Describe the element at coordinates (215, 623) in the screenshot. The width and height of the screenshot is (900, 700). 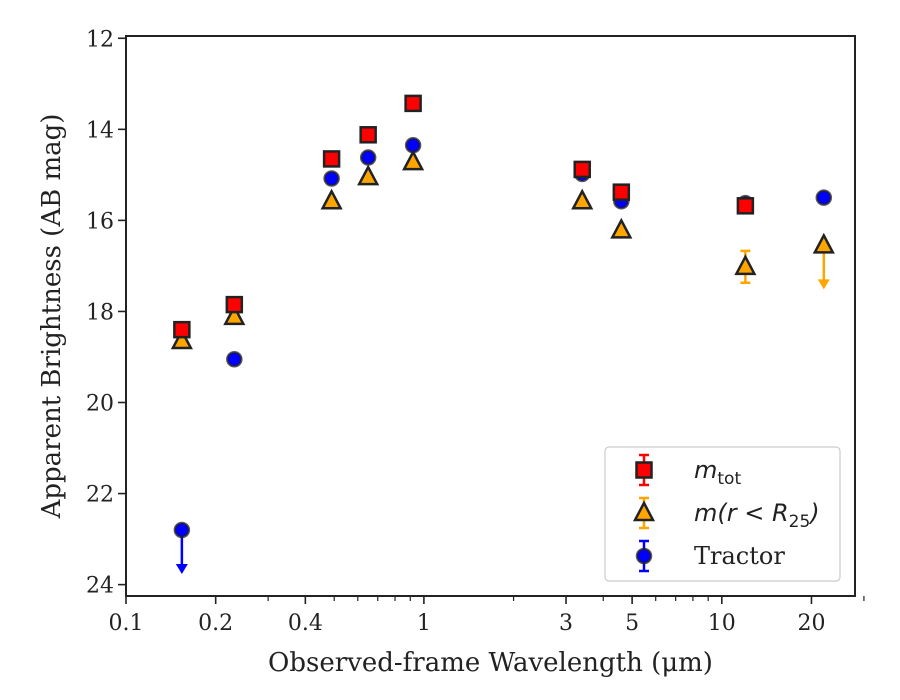
I see `x-tick-label: 0.2` at that location.